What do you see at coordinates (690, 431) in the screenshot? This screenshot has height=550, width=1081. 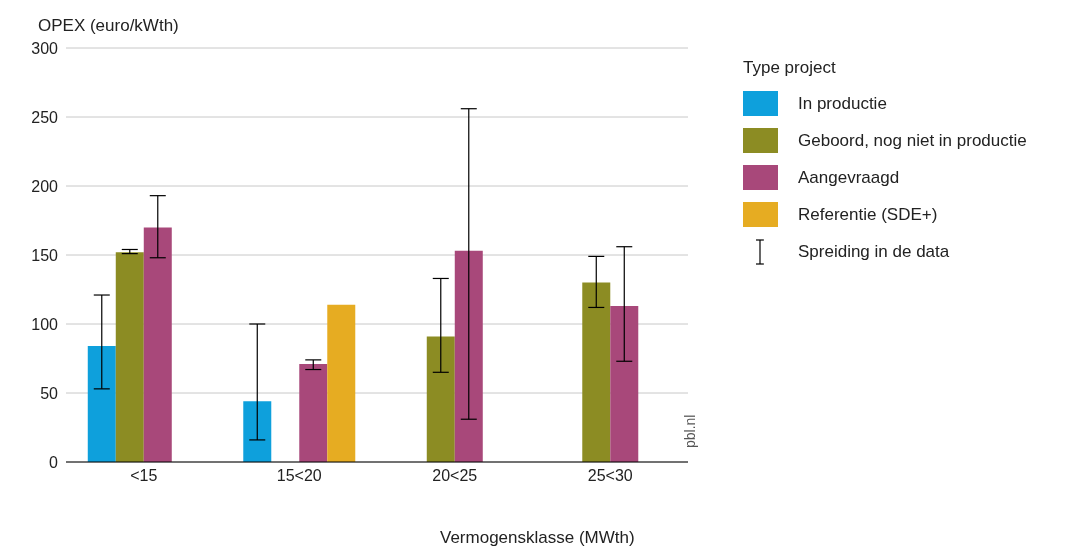 I see `annotation: pbl.nl` at bounding box center [690, 431].